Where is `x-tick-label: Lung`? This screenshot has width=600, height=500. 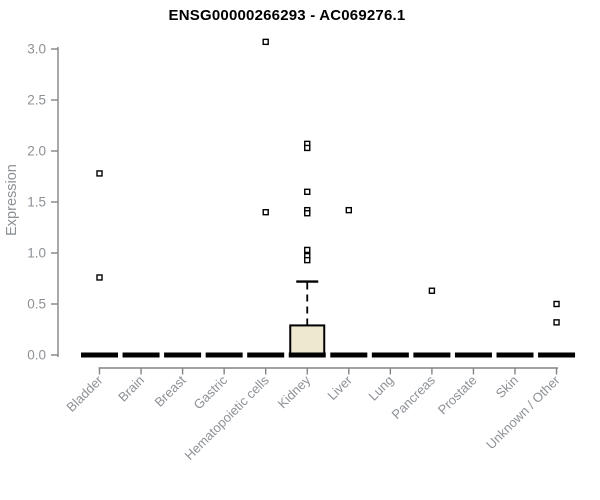 x-tick-label: Lung is located at coordinates (380, 388).